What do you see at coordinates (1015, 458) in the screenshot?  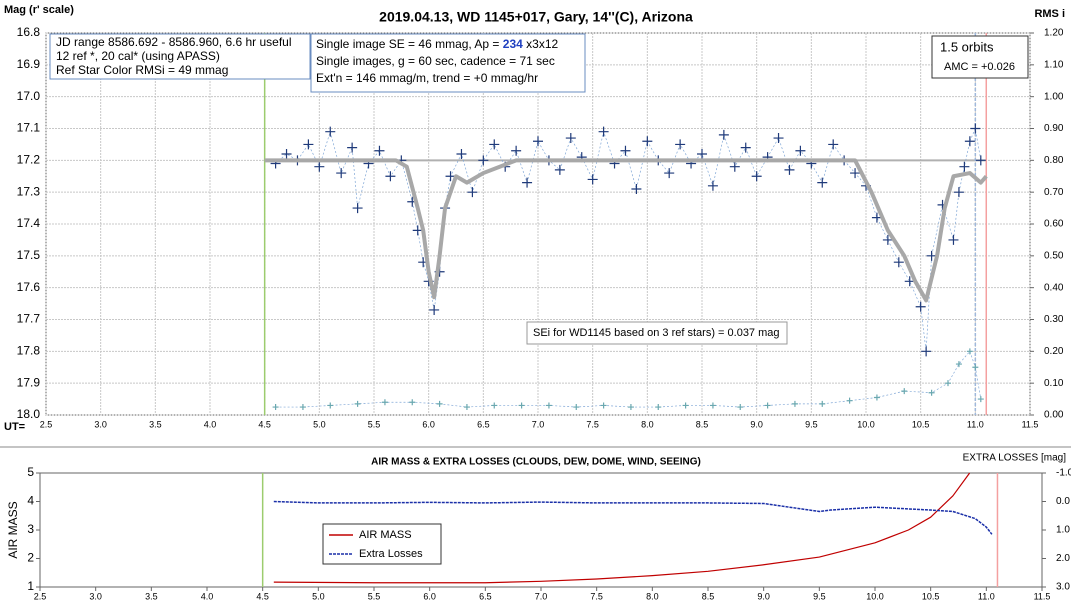 I see `y2-axis-label: EXTRA LOSSES [mag]` at bounding box center [1015, 458].